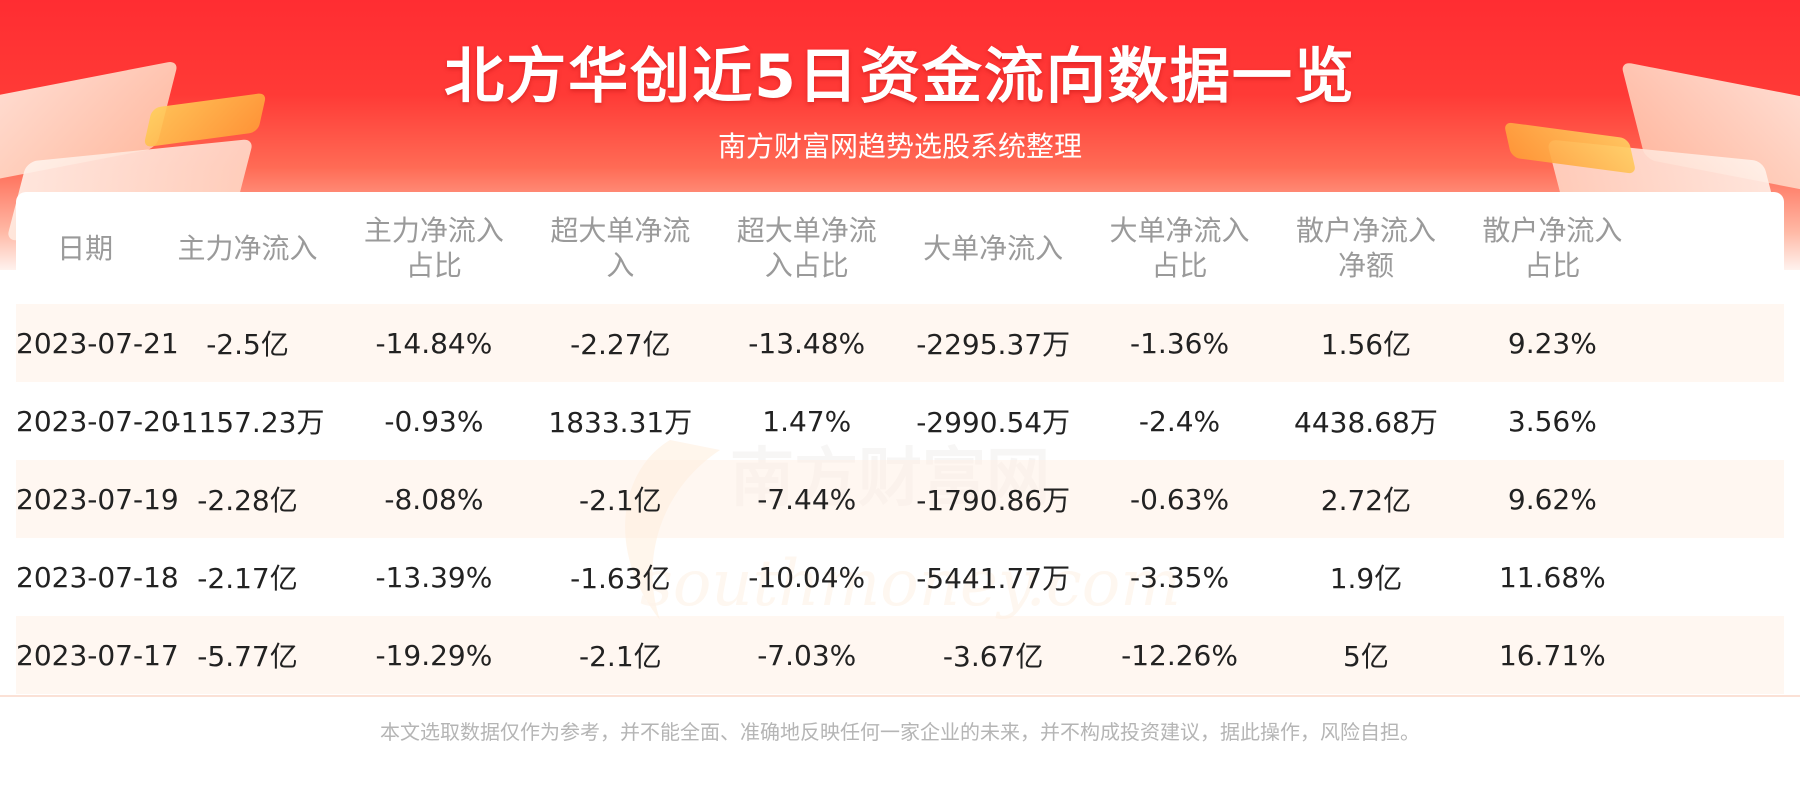 This screenshot has height=800, width=1800. I want to click on value-cell: -2.5亿, so click(247, 343).